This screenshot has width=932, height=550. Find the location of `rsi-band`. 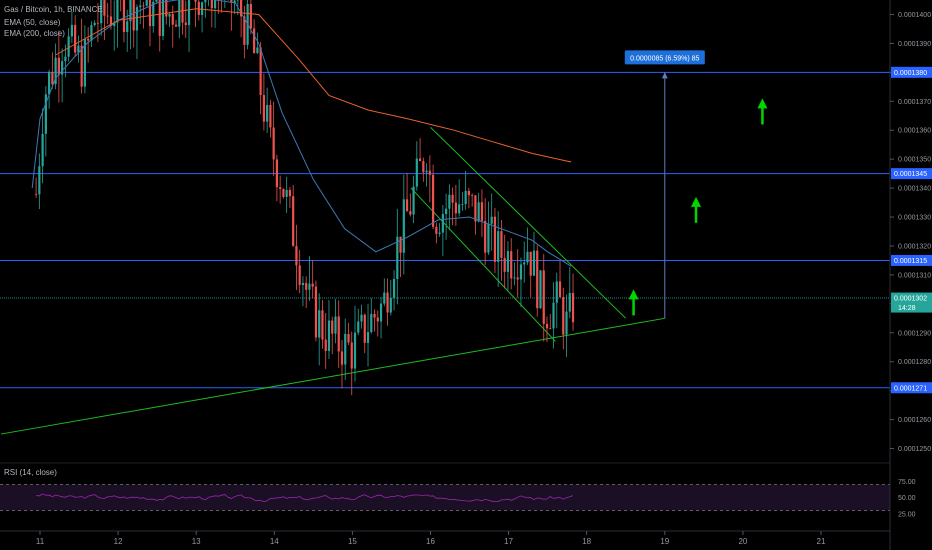

rsi-band is located at coordinates (445, 497).